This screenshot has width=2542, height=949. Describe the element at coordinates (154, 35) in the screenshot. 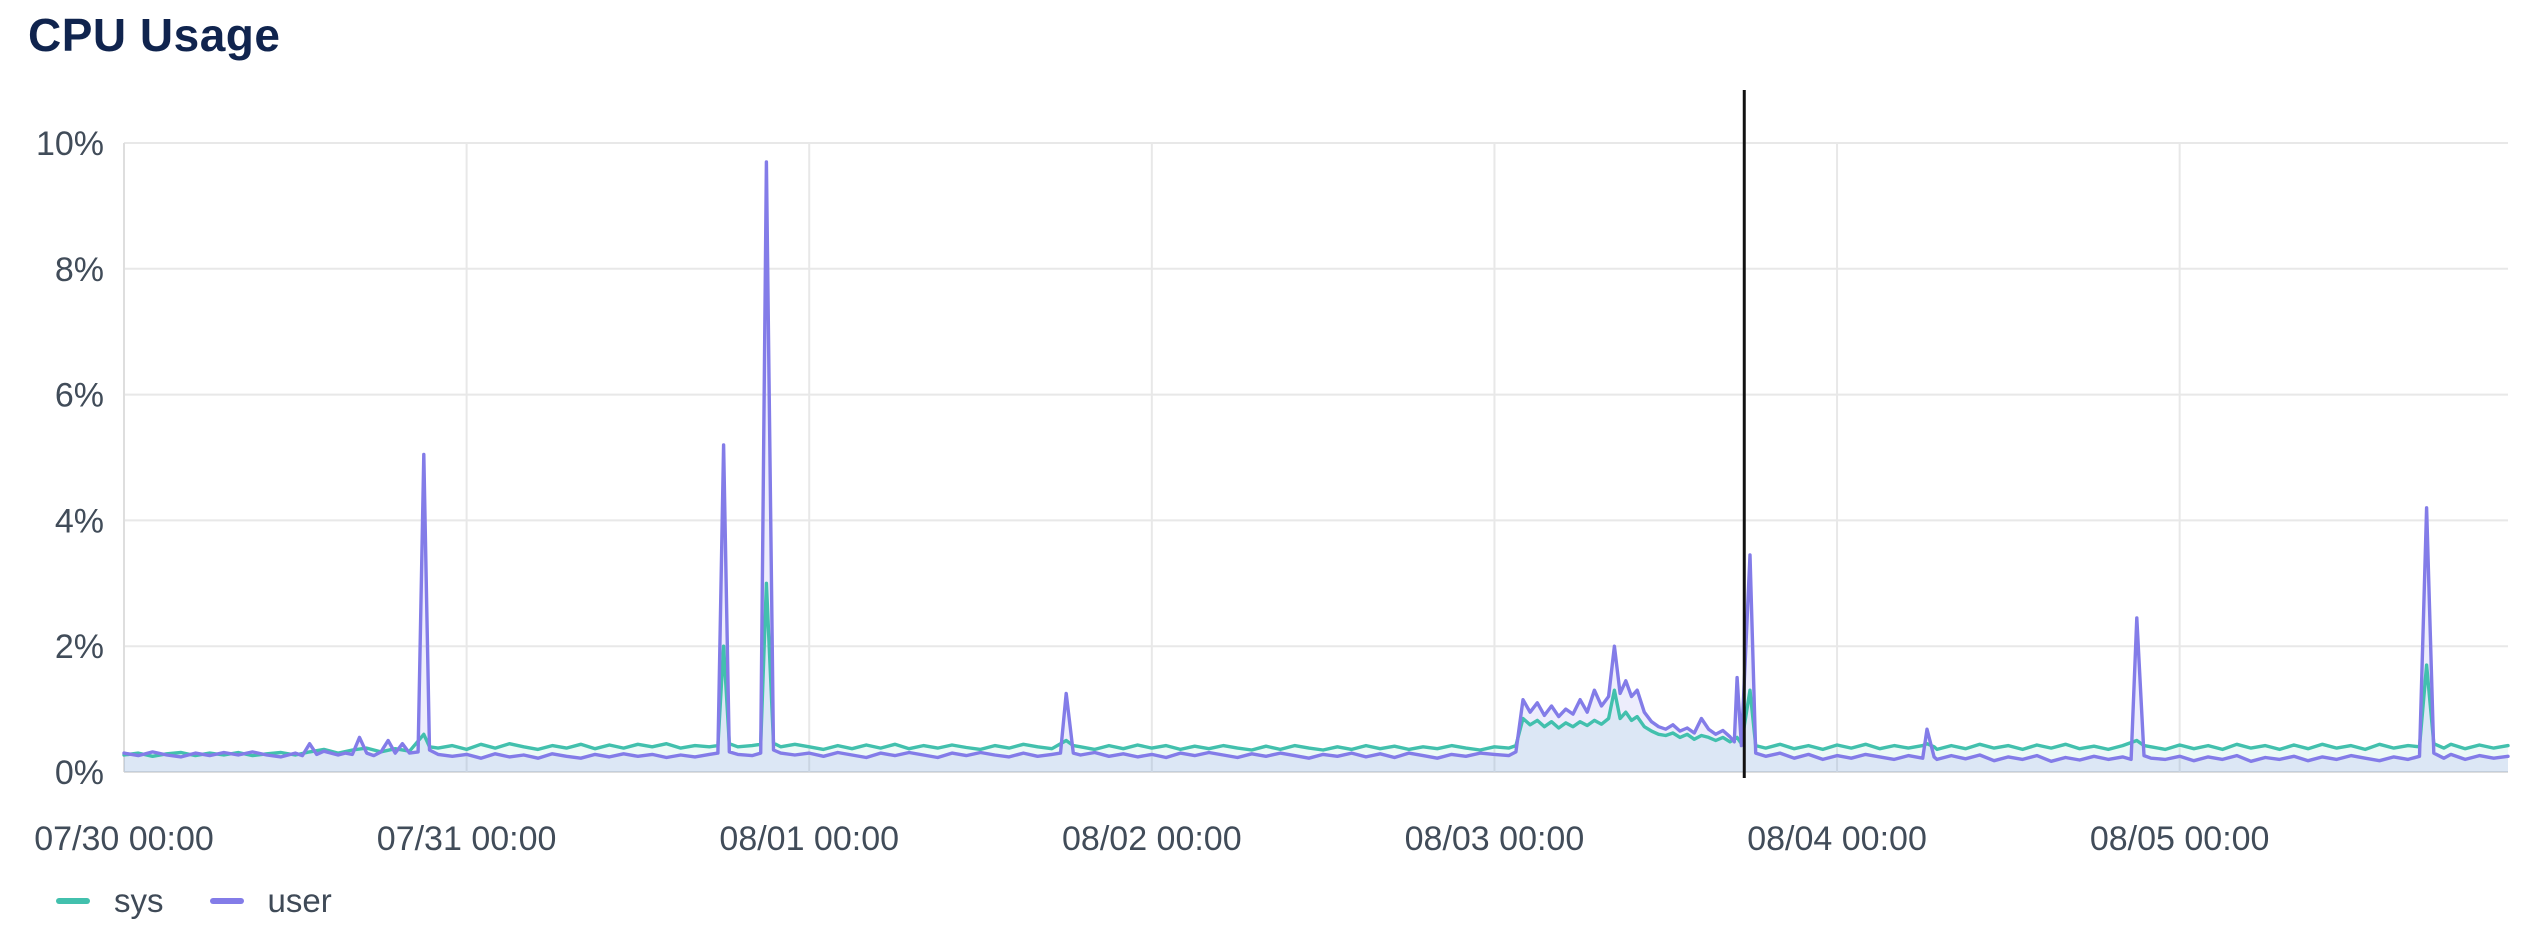

I see `chart-title: CPU Usage` at that location.